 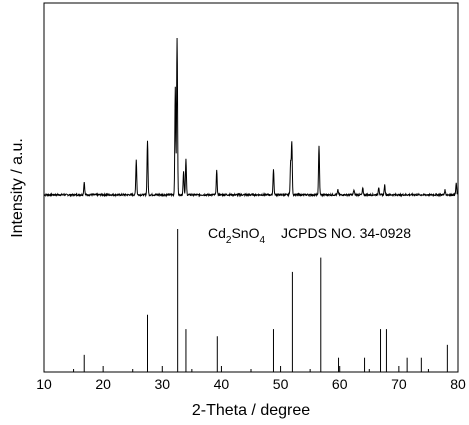 I want to click on x-axis-tick-labels: 10 20 30 40 50 60 70 80, so click(x=251, y=384).